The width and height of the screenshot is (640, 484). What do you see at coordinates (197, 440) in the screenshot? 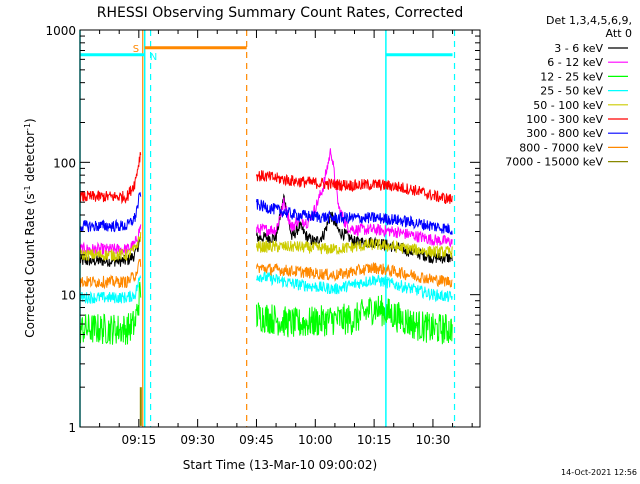
I see `x-tick-label-1: 09:30` at bounding box center [197, 440].